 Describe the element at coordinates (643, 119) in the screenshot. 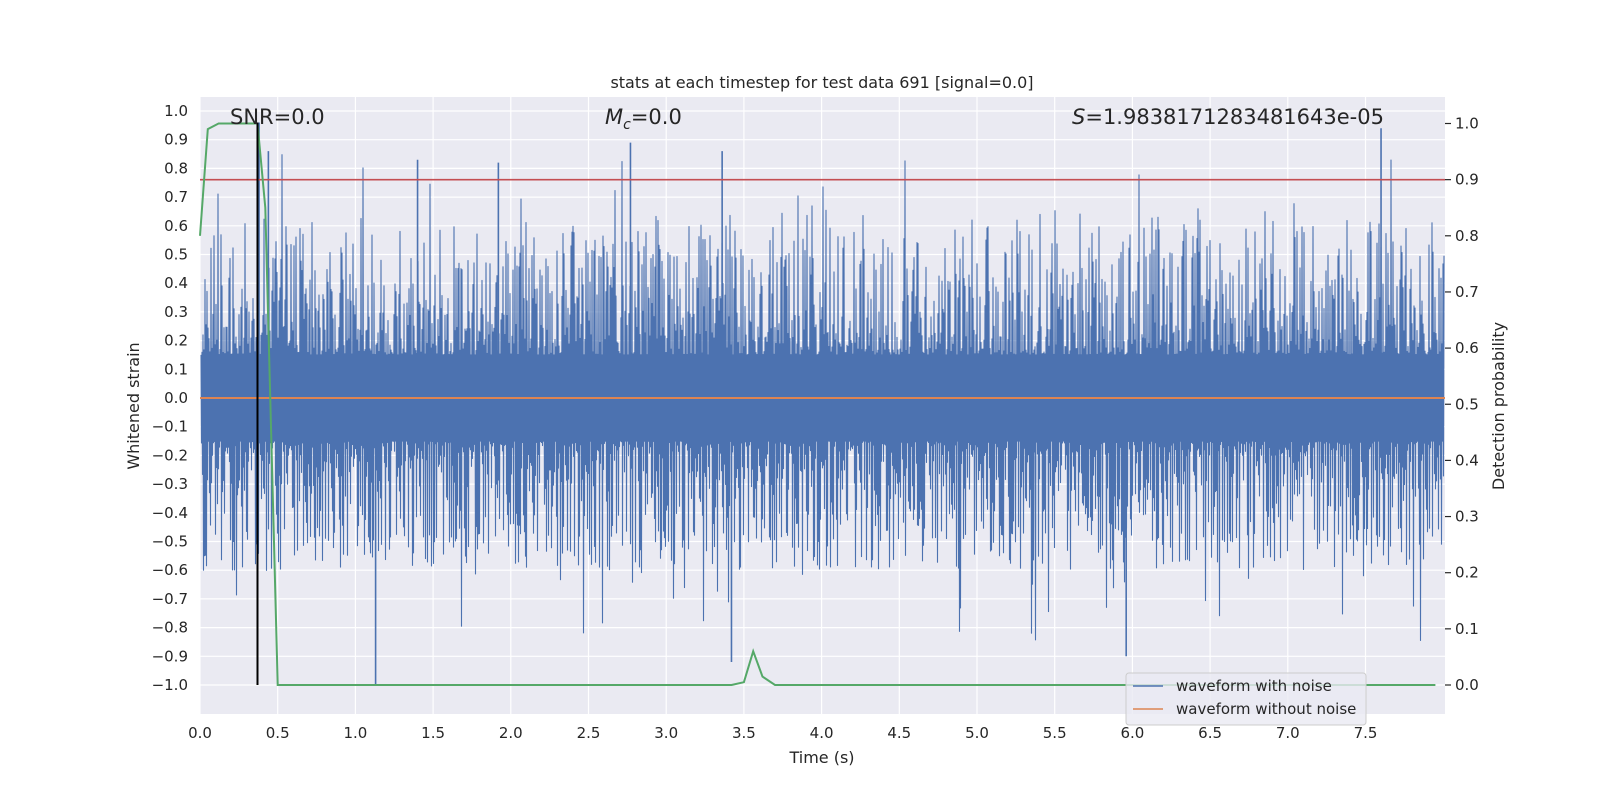

I see `mc-annotation: Mc=0.0` at that location.